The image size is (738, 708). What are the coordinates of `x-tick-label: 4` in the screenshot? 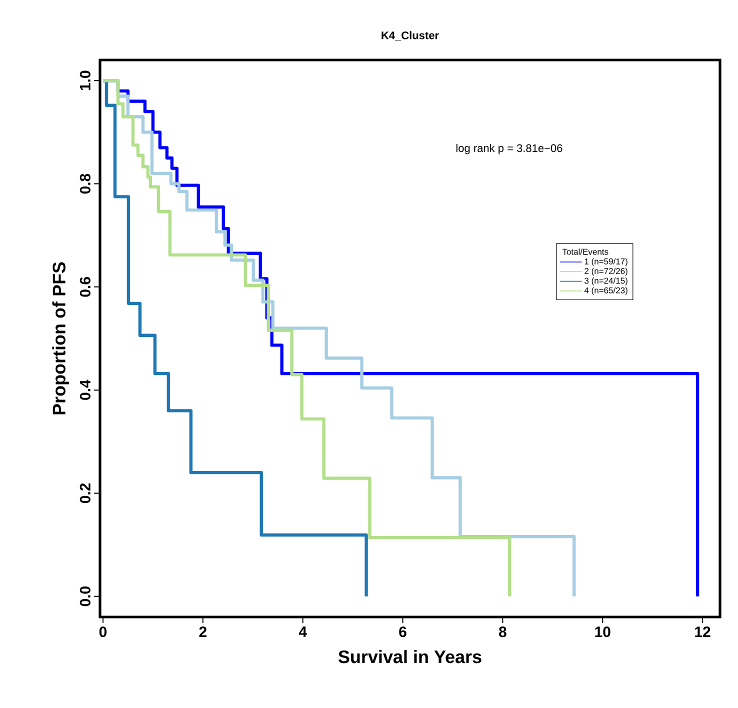 It's located at (302, 631).